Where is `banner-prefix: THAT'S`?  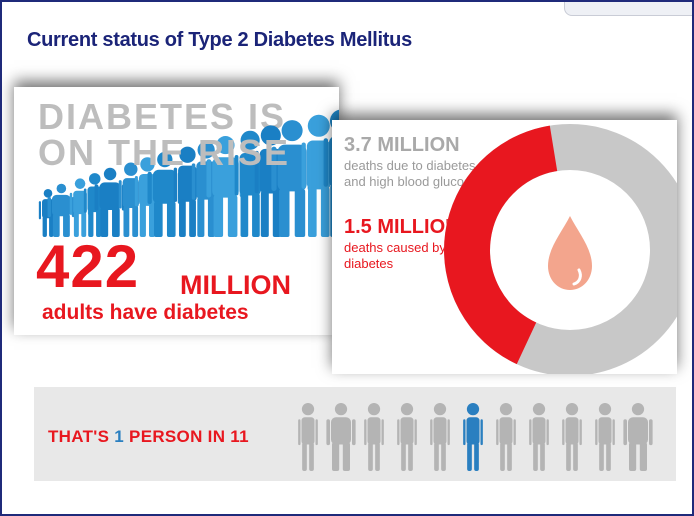
banner-prefix: THAT'S is located at coordinates (81, 436).